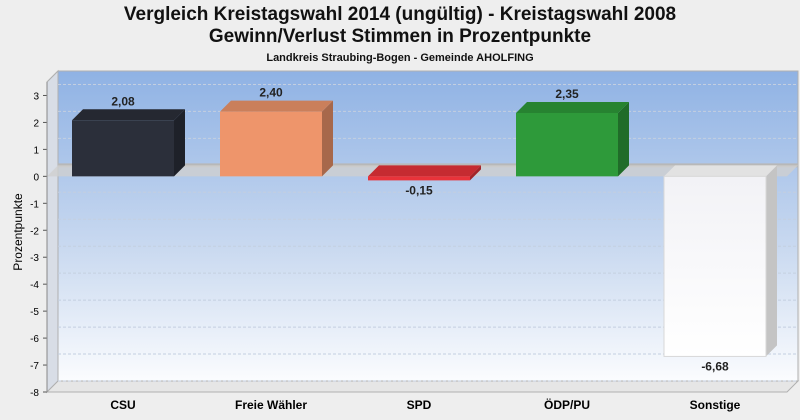  I want to click on y-tick-label: -5, so click(34, 312).